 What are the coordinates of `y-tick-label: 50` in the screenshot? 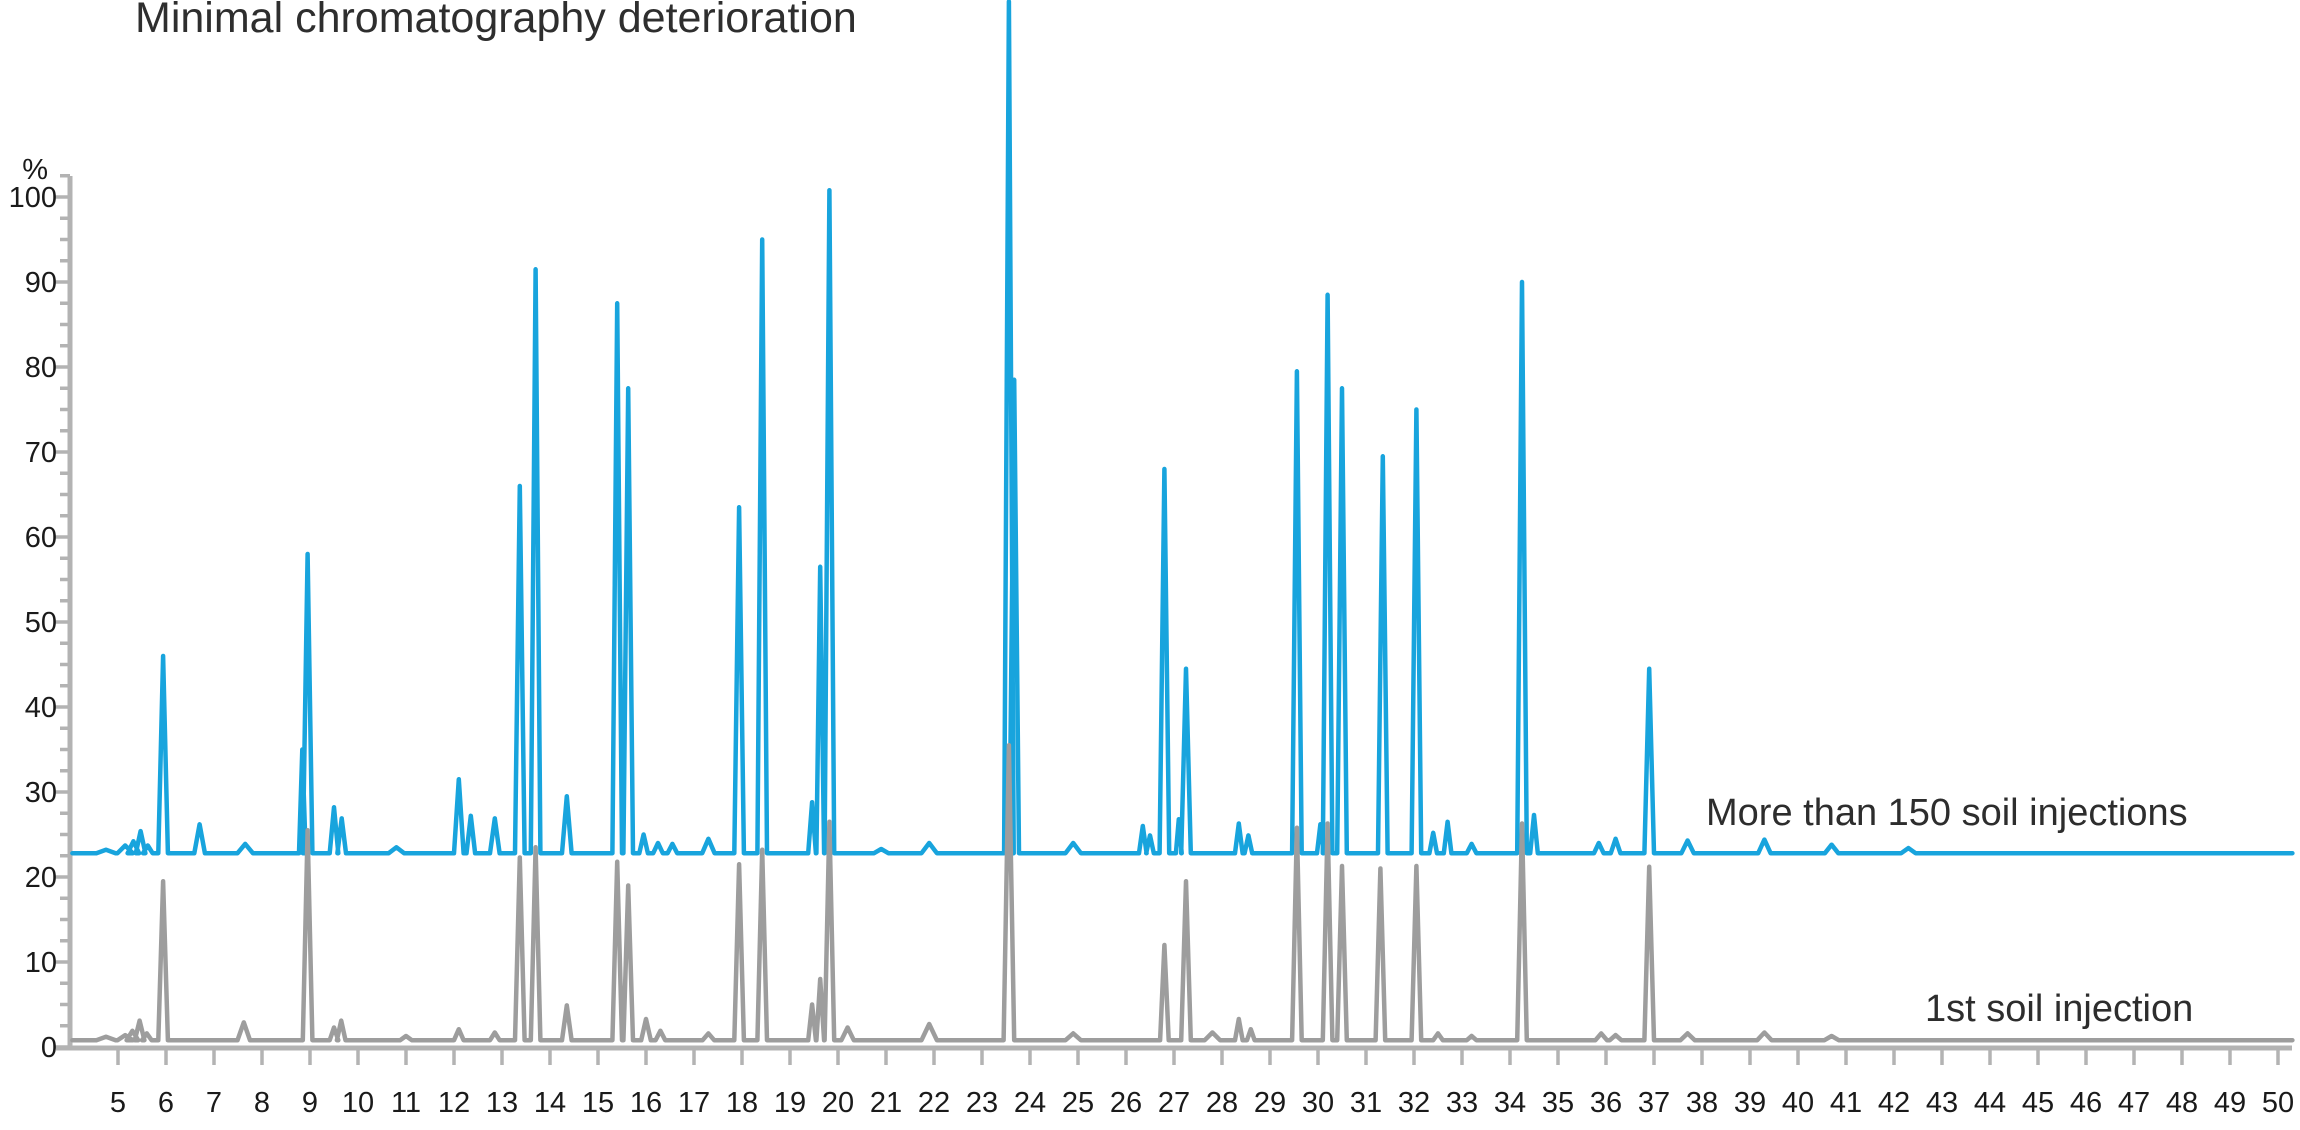 It's located at (41, 623).